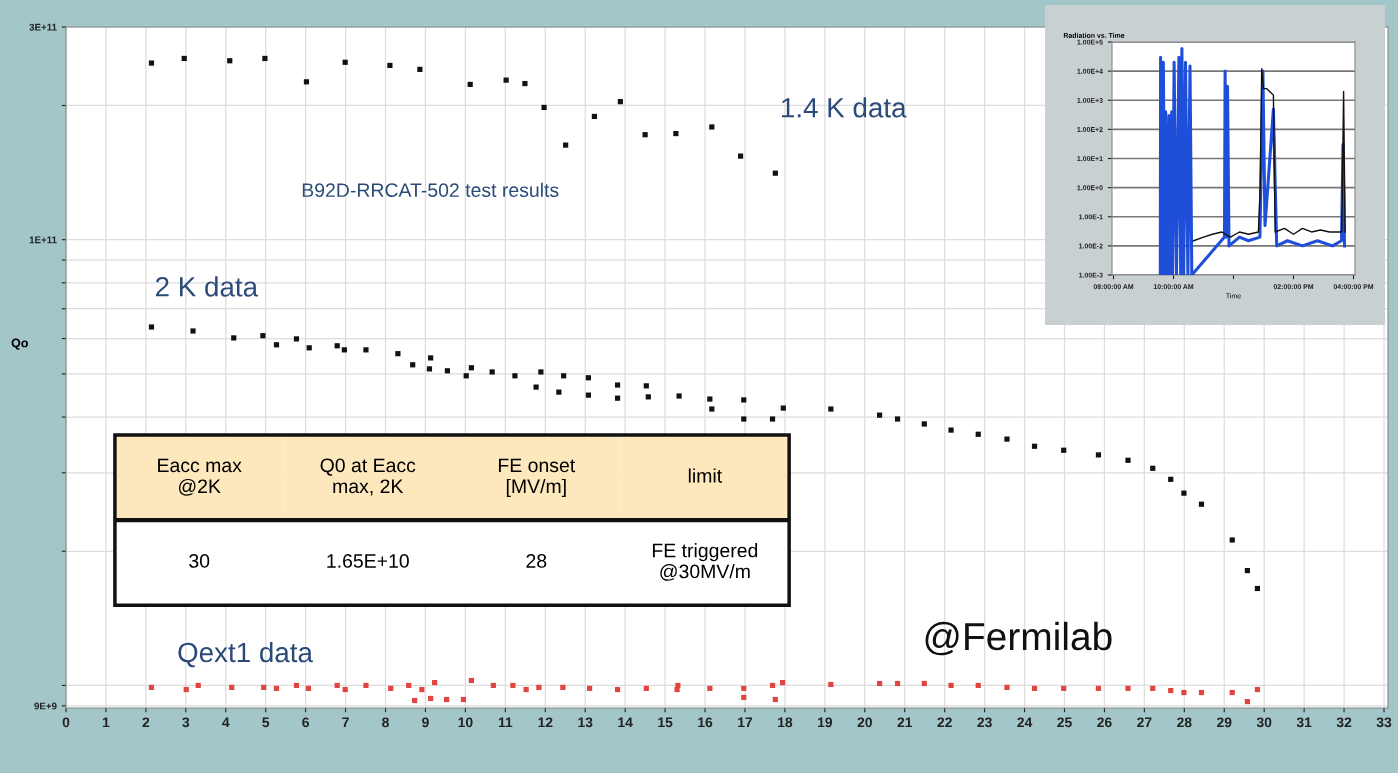  What do you see at coordinates (505, 722) in the screenshot?
I see `x-tick-label: 11` at bounding box center [505, 722].